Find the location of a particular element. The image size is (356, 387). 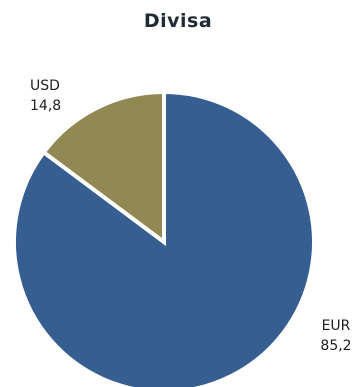

pie-slice-usd is located at coordinates (103, 167).